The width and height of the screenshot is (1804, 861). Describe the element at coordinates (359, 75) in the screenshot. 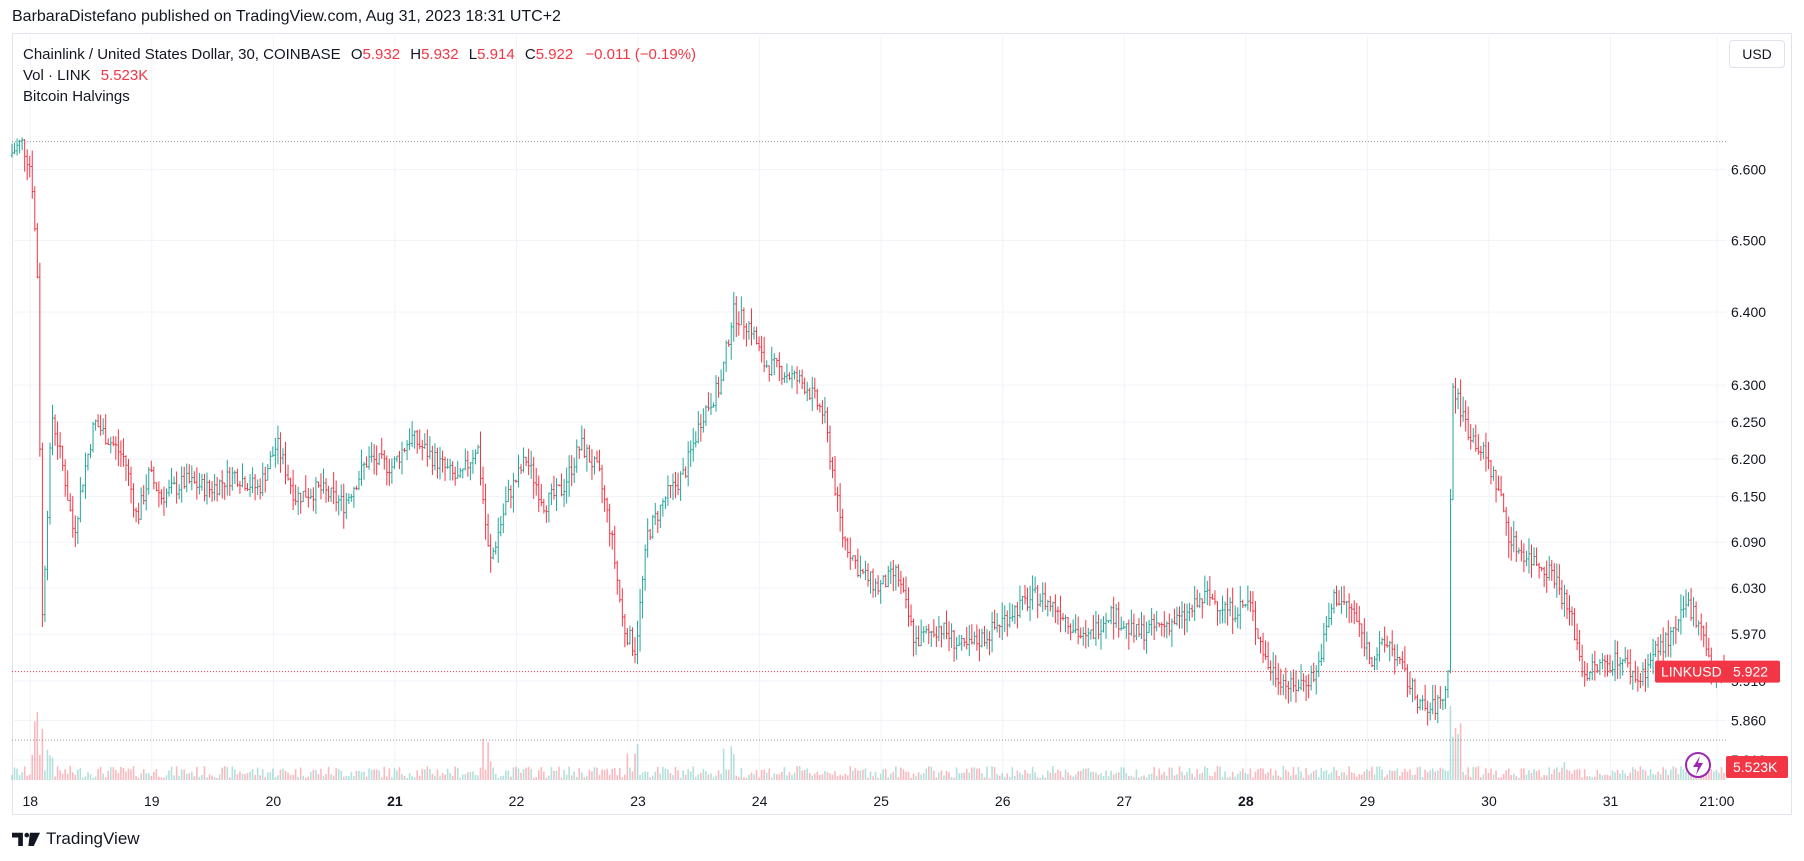

I see `legend-volume-row: Vol · LINK 5.523K` at that location.